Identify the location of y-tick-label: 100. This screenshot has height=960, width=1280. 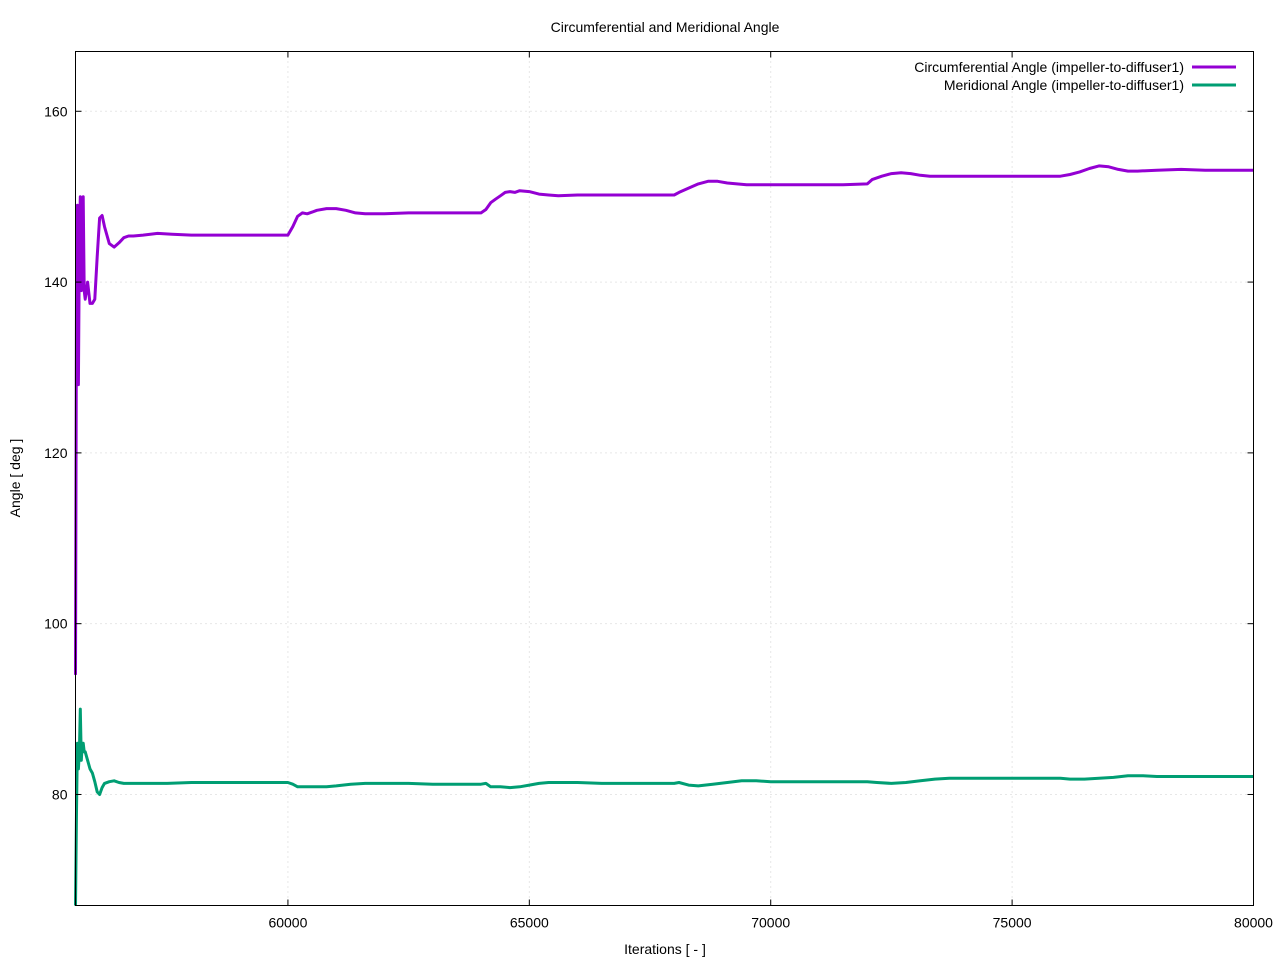
(56, 624).